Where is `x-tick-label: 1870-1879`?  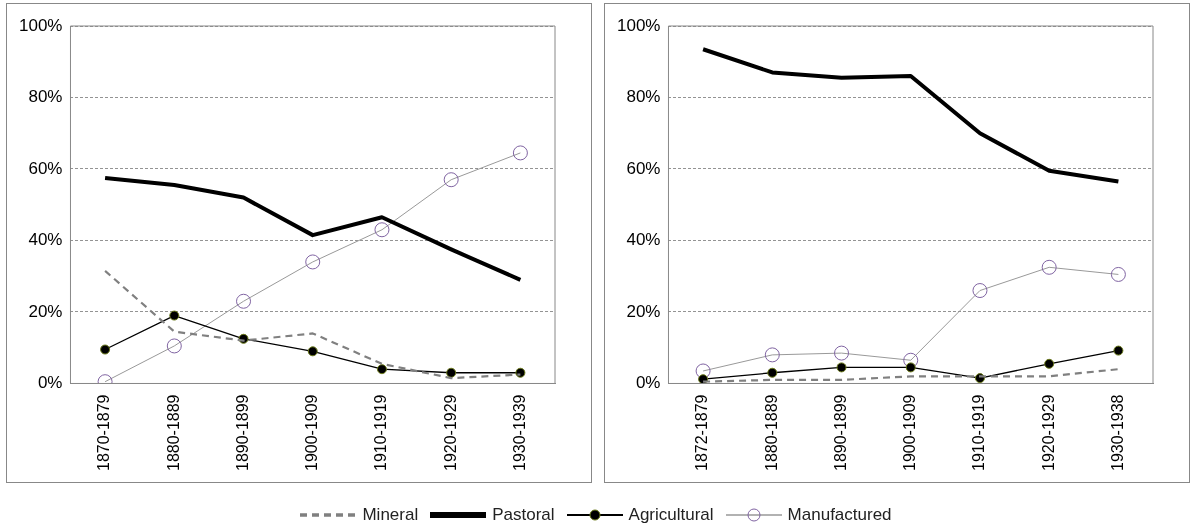
x-tick-label: 1870-1879 is located at coordinates (104, 432).